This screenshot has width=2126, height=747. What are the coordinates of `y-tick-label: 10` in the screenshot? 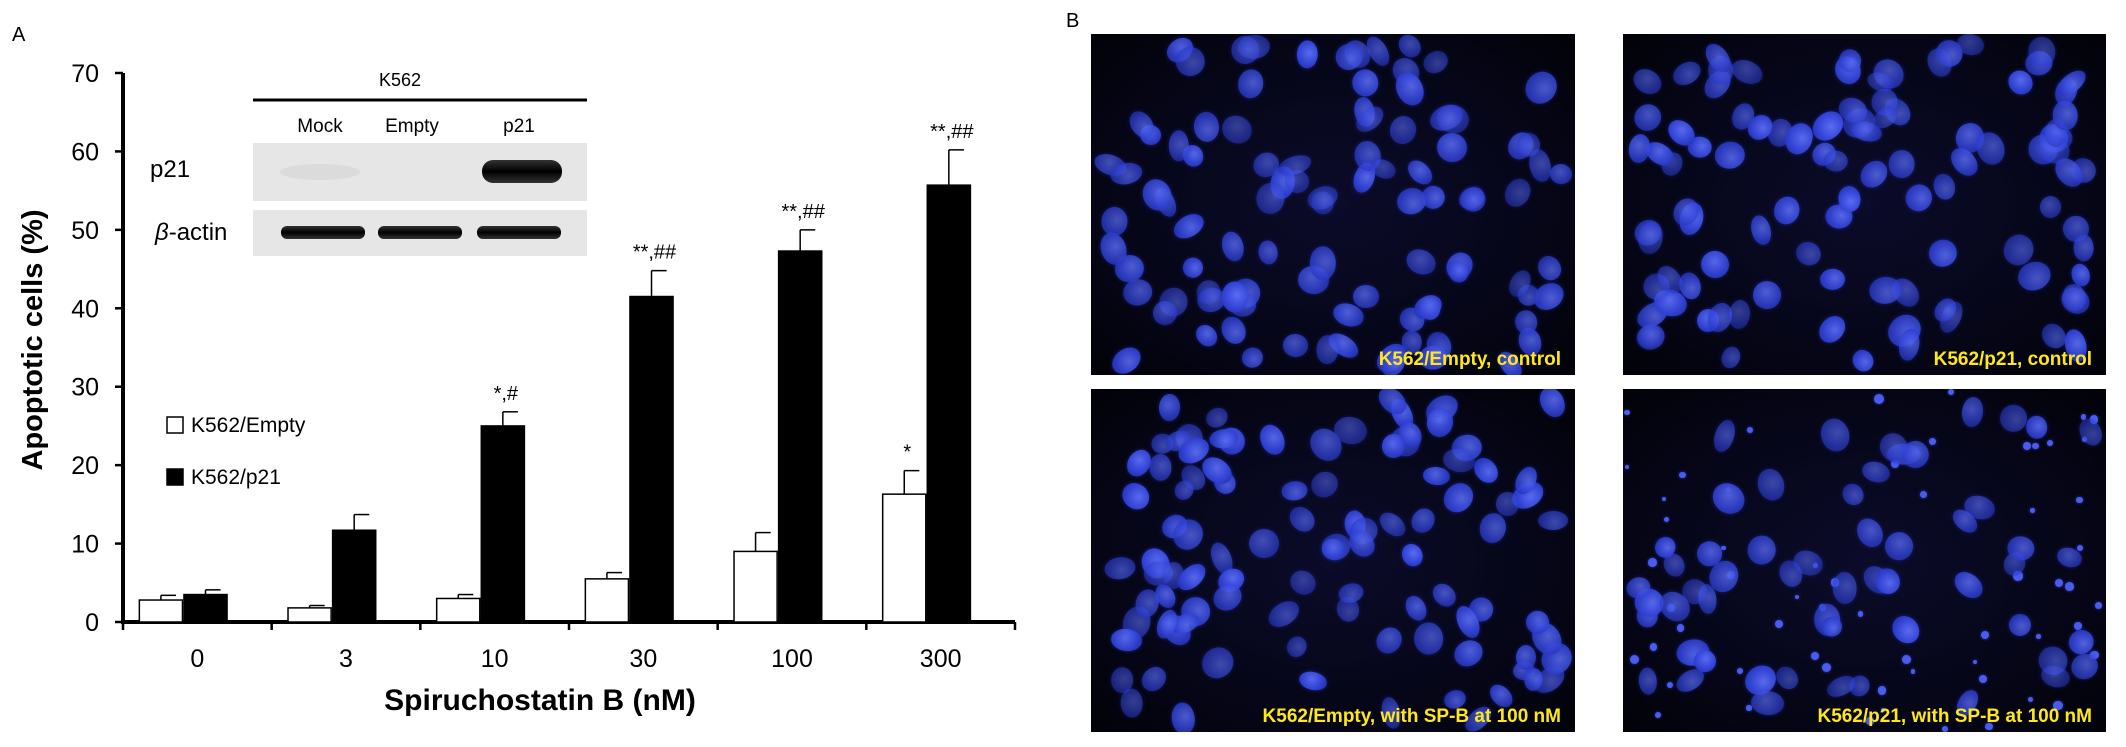 It's located at (85, 545).